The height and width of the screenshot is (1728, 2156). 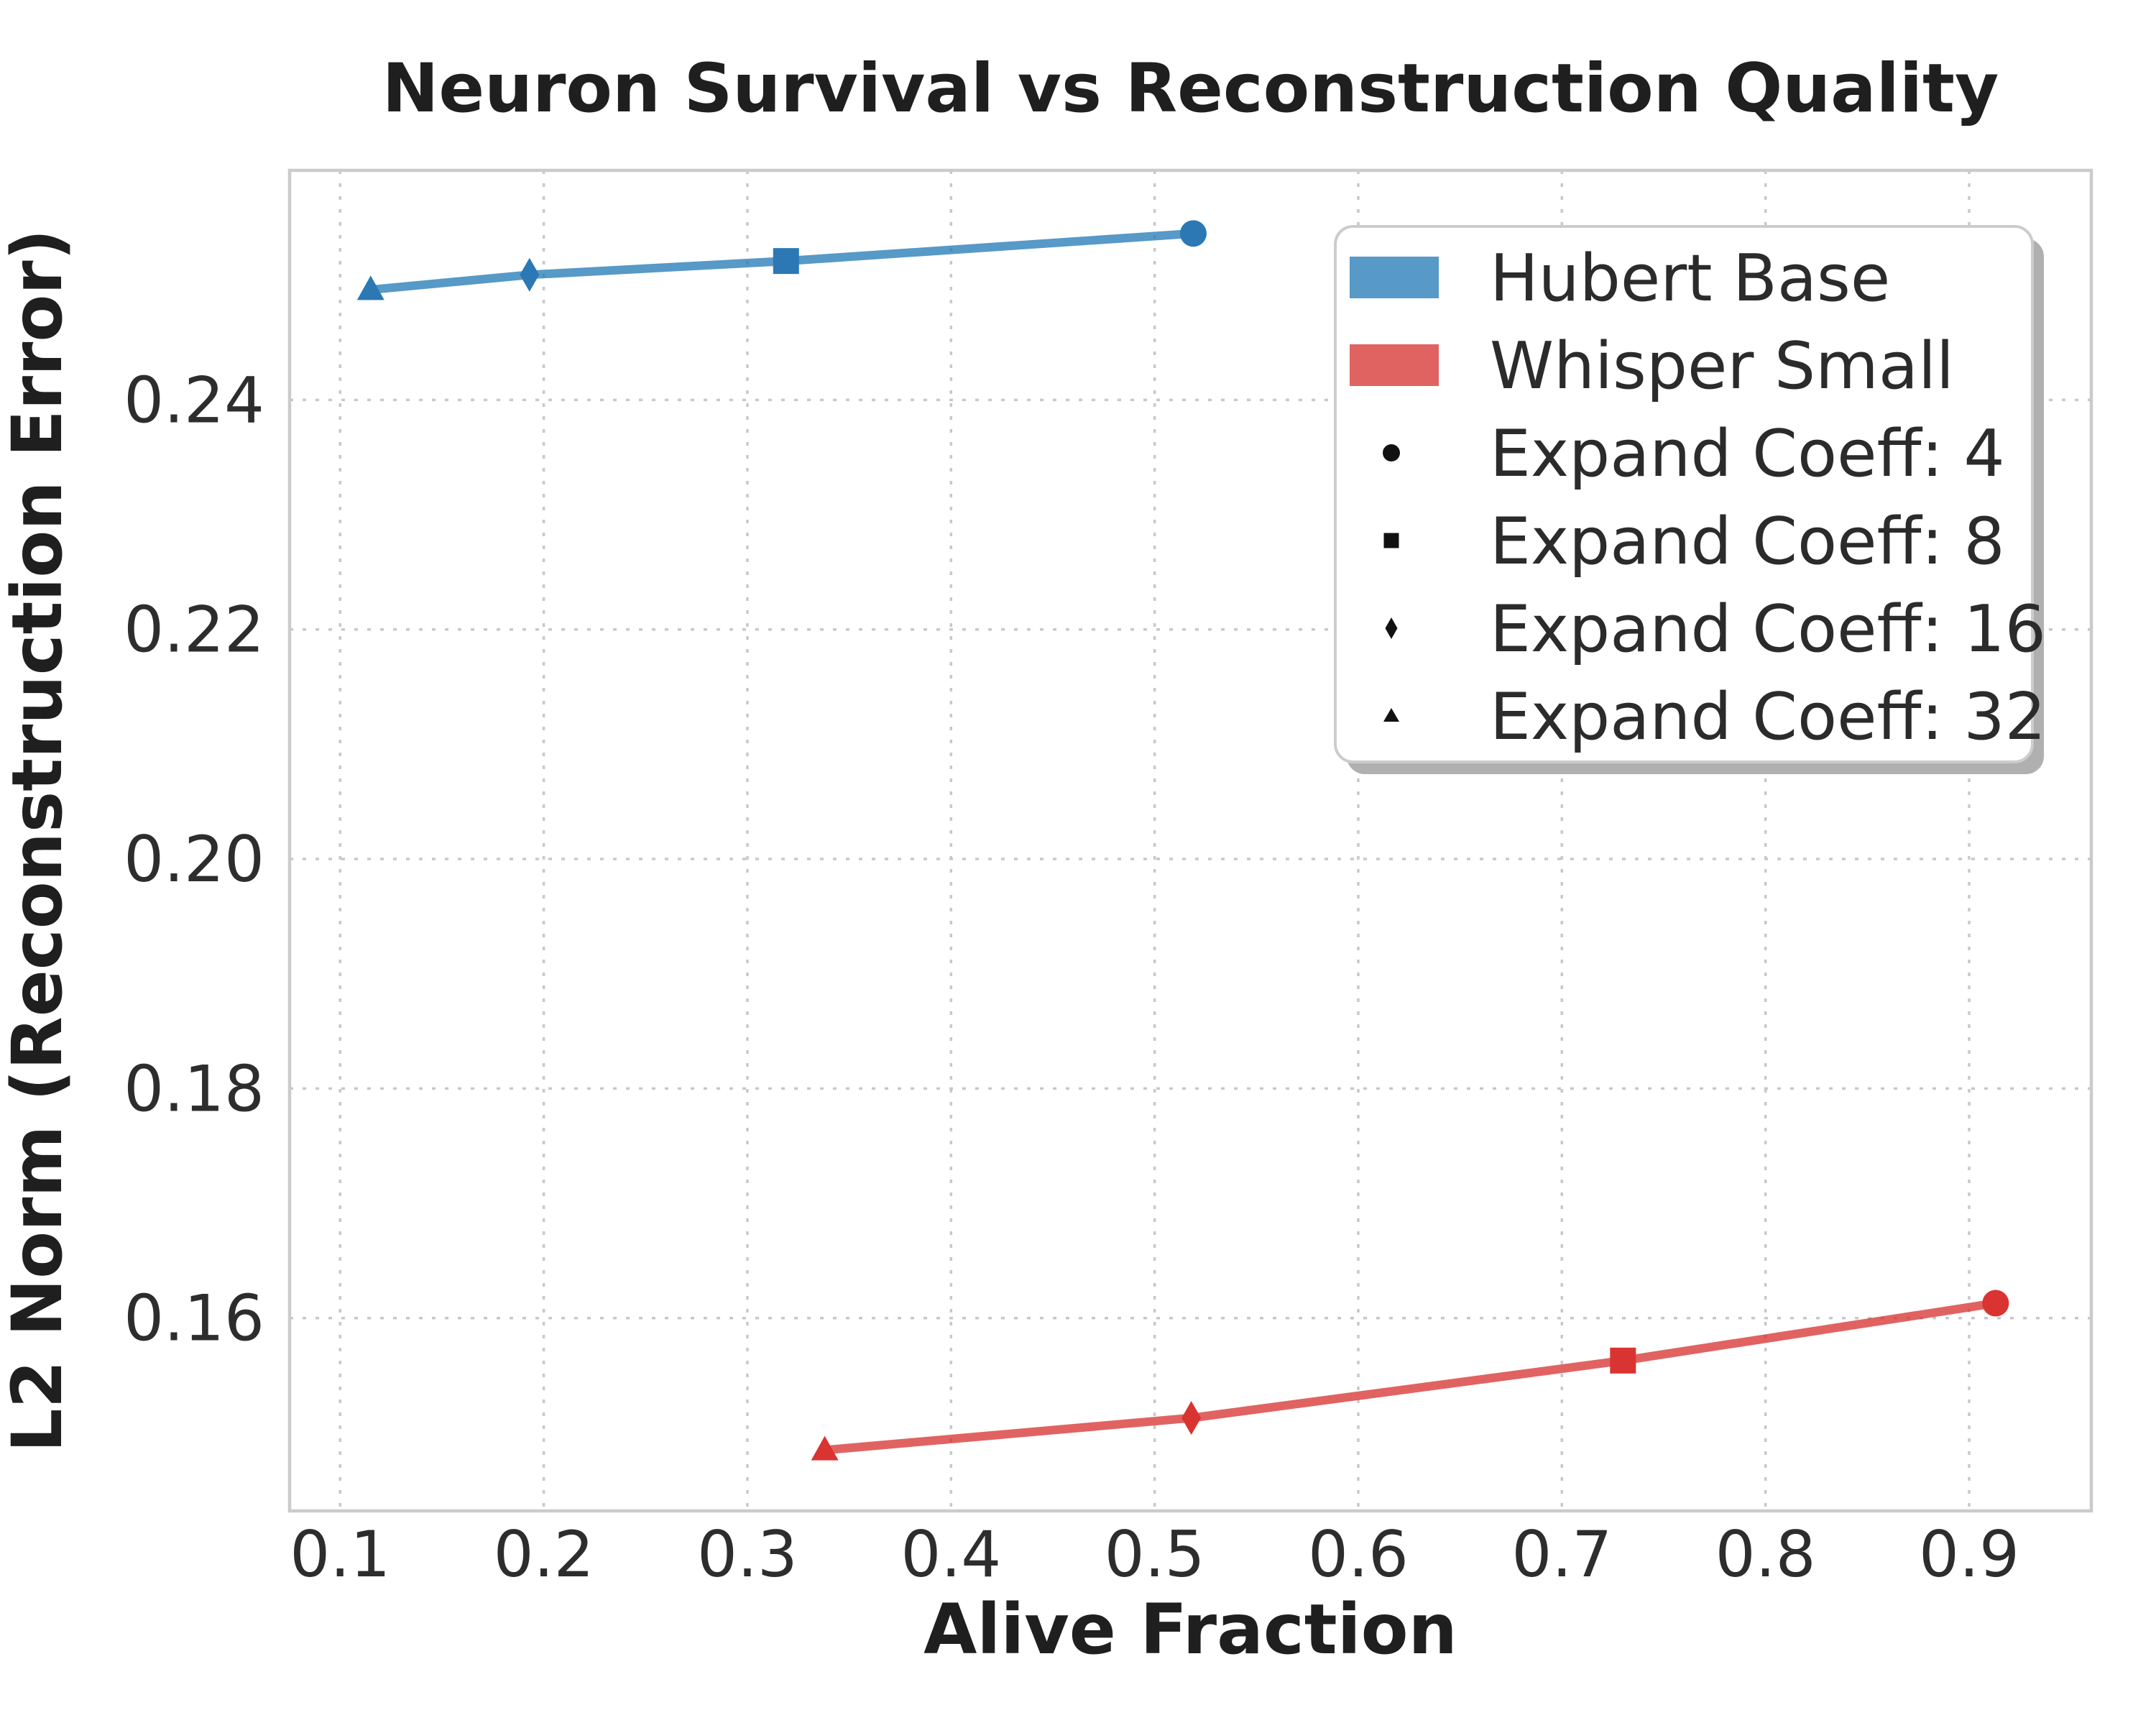 I want to click on data-point-hubert-base-diamond, so click(x=530, y=274).